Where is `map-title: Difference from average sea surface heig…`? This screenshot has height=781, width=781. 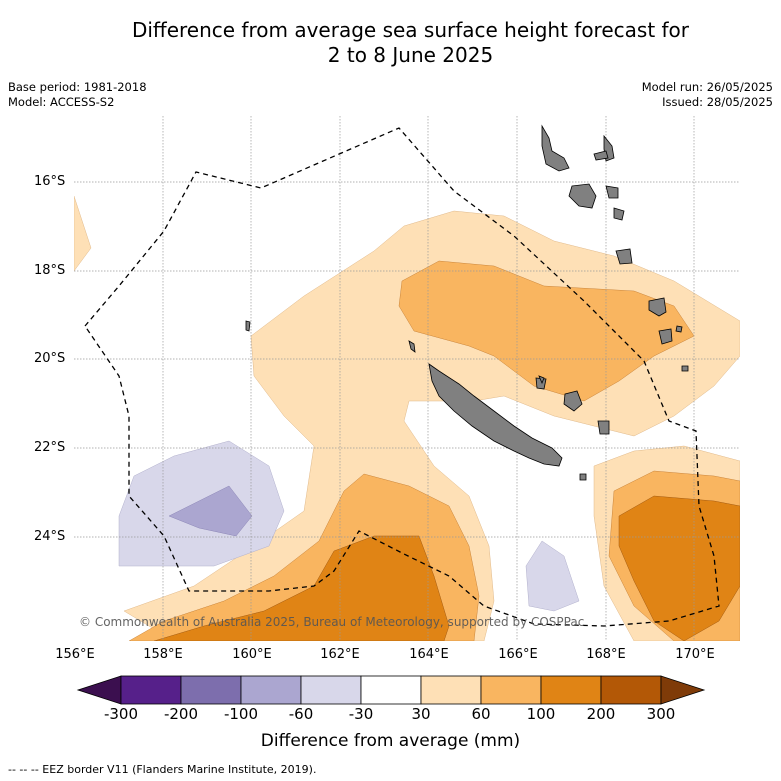 map-title: Difference from average sea surface heig… is located at coordinates (390, 43).